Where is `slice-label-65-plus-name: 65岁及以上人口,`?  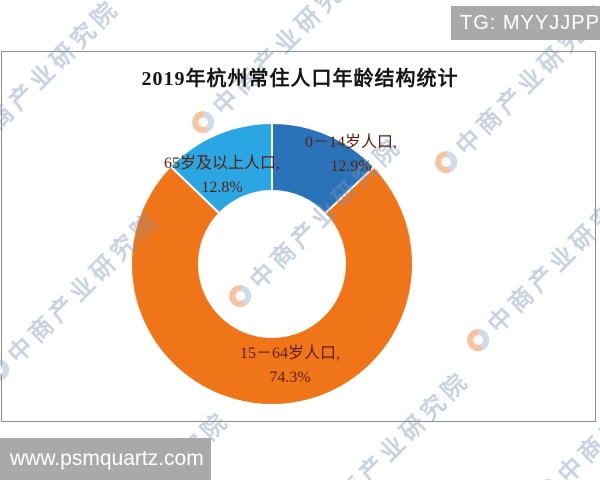
slice-label-65-plus-name: 65岁及以上人口, is located at coordinates (221, 163).